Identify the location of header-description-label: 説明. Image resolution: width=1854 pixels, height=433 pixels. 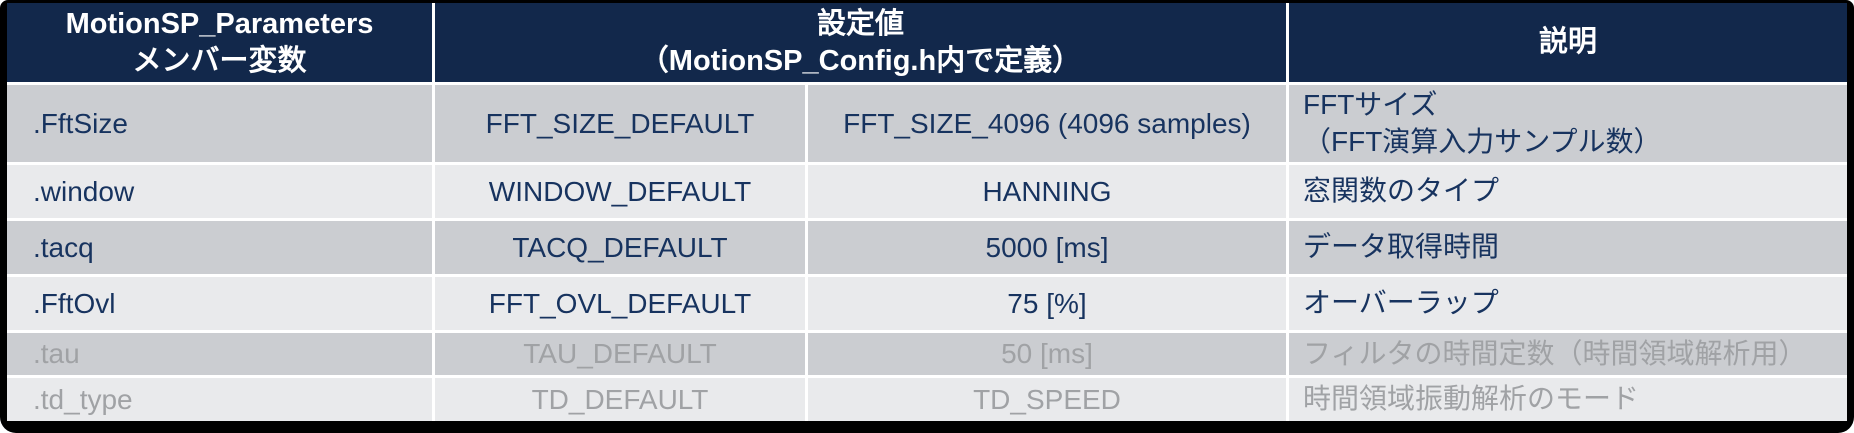
(1567, 42).